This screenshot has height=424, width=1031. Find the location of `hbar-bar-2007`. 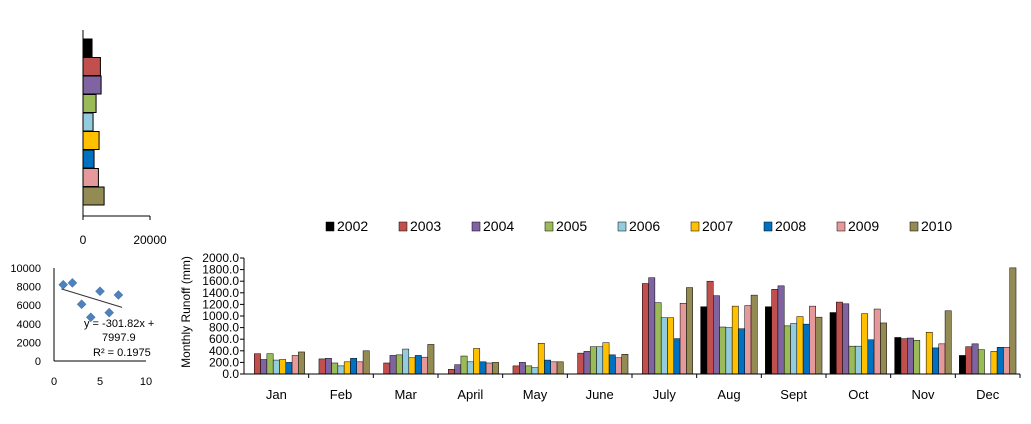

hbar-bar-2007 is located at coordinates (91, 140).